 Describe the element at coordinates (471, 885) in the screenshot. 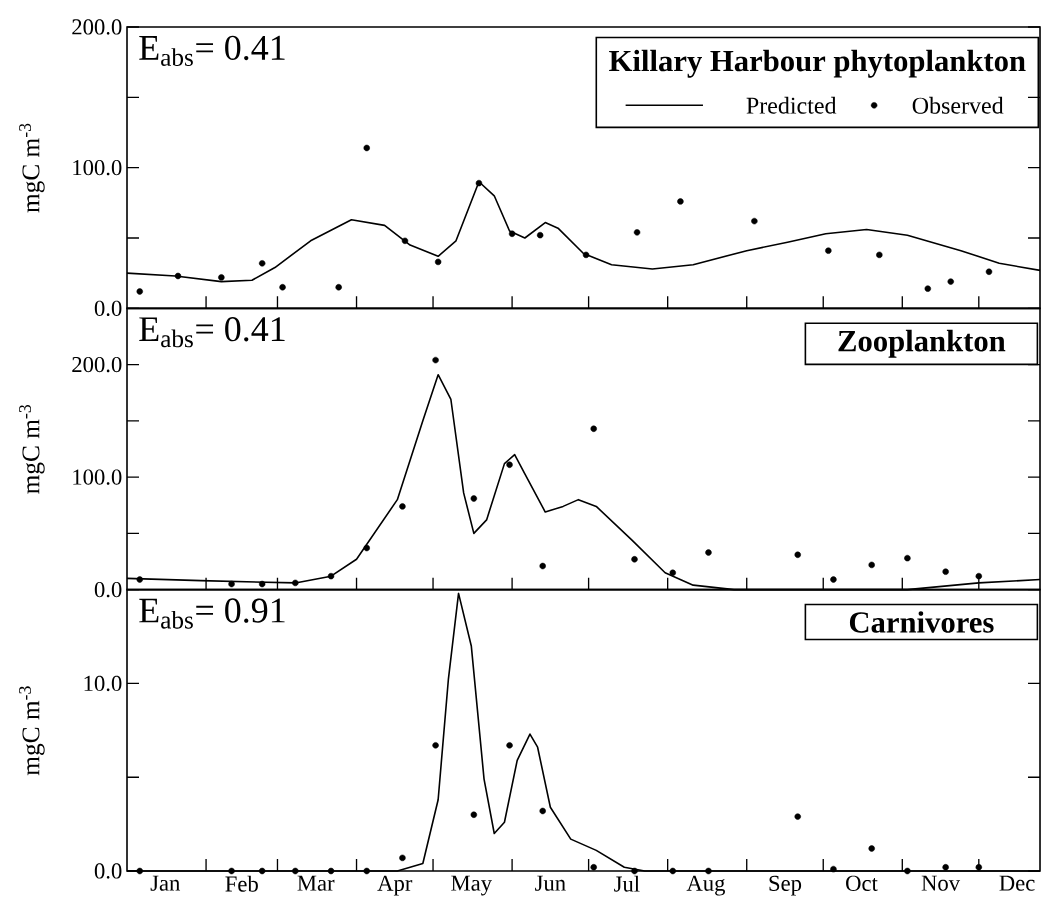

I see `x-tick-label: May` at that location.